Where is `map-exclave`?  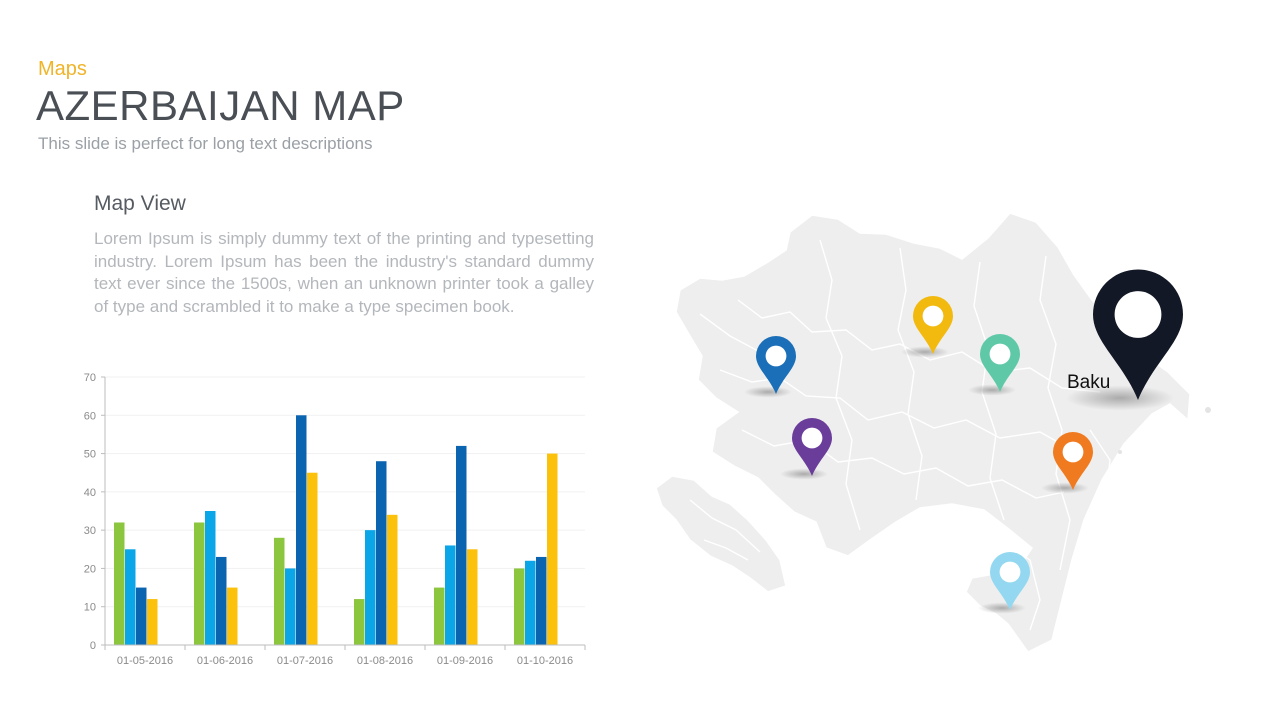
map-exclave is located at coordinates (721, 534).